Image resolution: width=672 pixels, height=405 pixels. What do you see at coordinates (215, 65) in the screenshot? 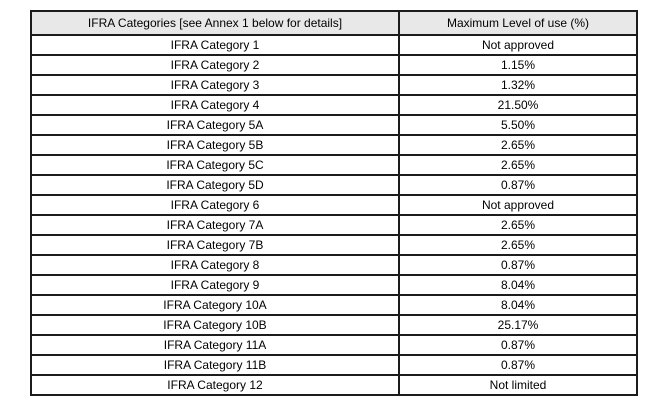
I see `category-cell: IFRA Category 2` at bounding box center [215, 65].